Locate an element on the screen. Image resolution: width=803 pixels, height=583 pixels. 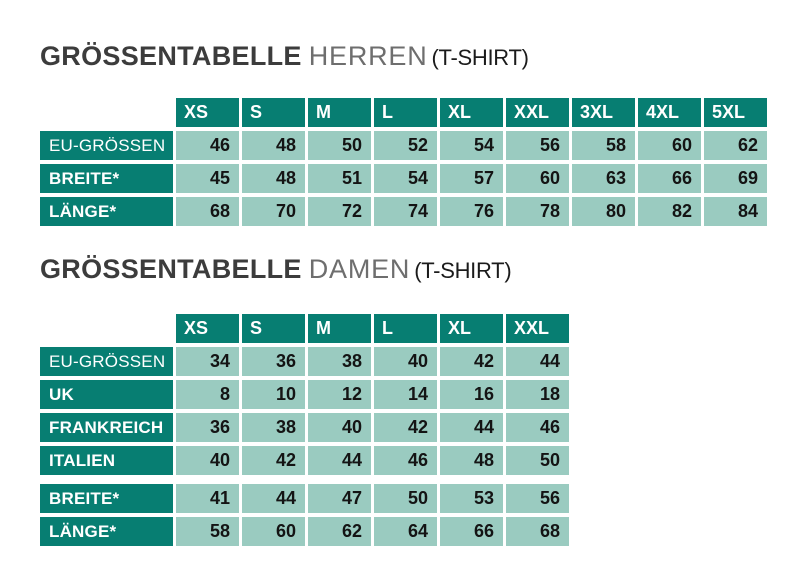
value-cell: 10 is located at coordinates (273, 394).